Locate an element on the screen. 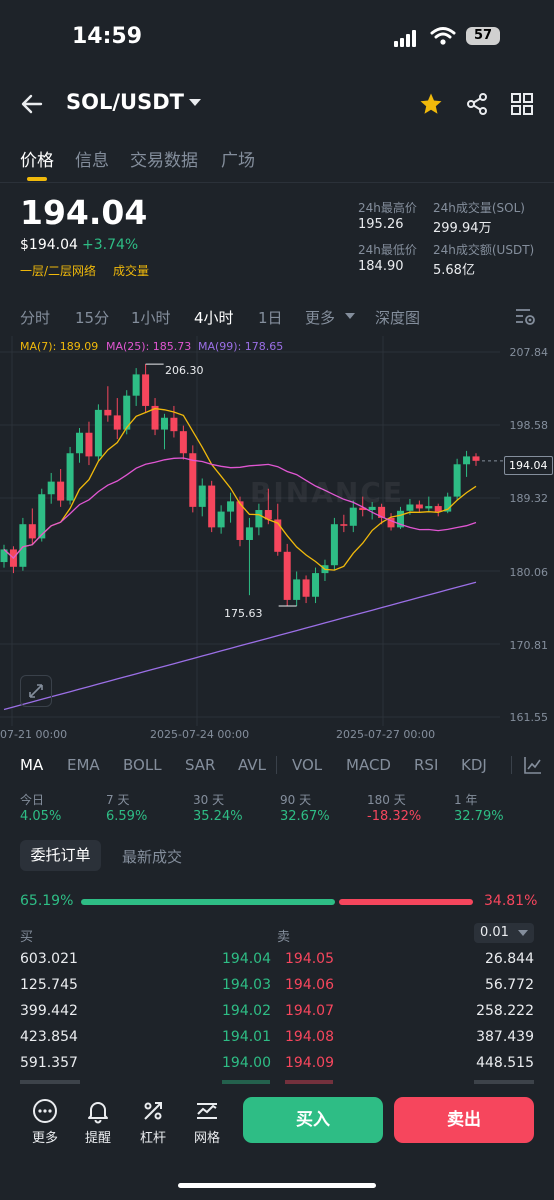 Image resolution: width=554 pixels, height=1200 pixels. pair-title: SOL/USDT is located at coordinates (125, 102).